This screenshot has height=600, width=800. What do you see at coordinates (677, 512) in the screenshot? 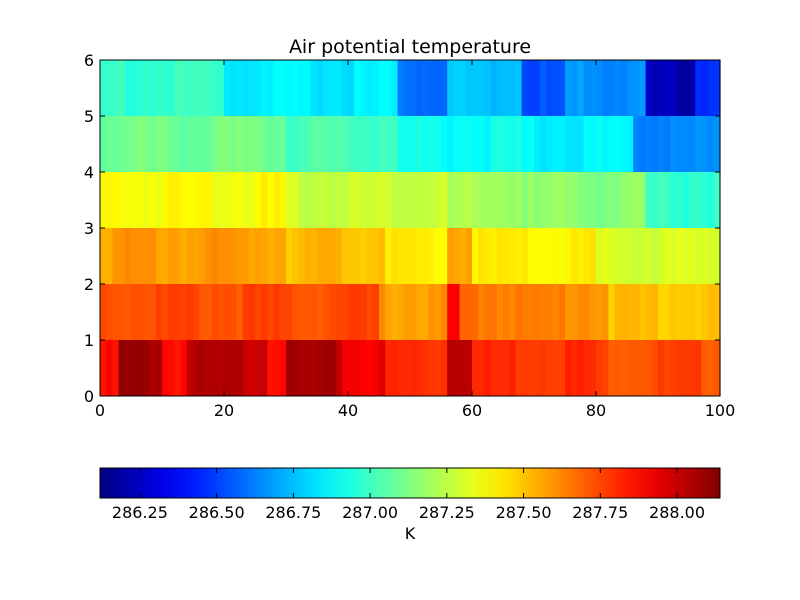
I see `colorbar-tick-label: 288.00` at bounding box center [677, 512].